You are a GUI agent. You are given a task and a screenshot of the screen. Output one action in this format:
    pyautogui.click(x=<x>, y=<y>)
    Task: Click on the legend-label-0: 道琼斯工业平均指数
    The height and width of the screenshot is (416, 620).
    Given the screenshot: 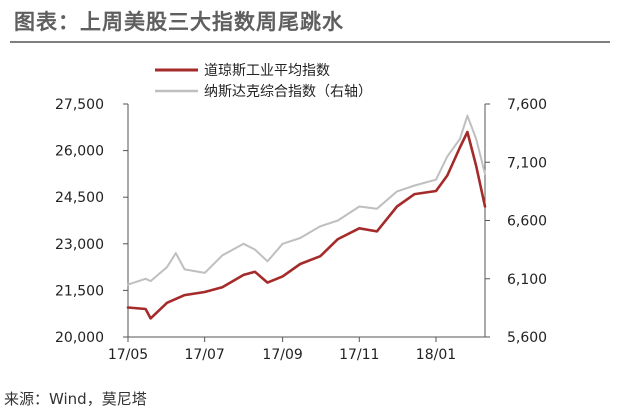 What is the action you would take?
    pyautogui.click(x=267, y=71)
    